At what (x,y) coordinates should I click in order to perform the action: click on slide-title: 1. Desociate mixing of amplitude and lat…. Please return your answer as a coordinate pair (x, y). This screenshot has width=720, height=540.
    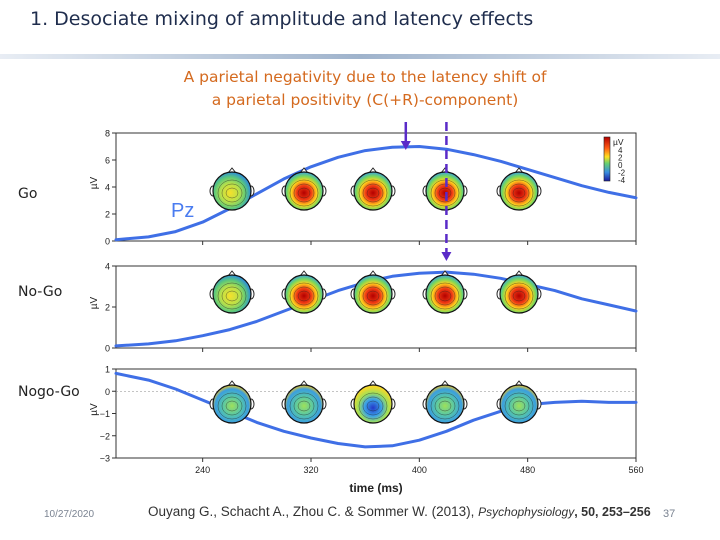
    Looking at the image, I should click on (282, 19).